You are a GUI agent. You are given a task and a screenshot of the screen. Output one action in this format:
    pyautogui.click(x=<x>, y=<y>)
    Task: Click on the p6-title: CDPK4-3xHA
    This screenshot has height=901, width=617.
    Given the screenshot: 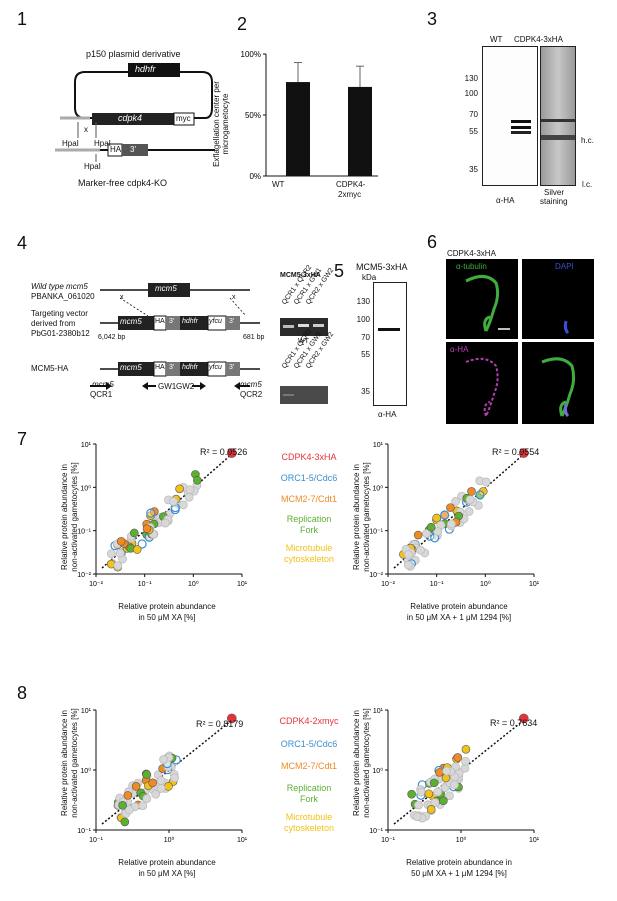 What is the action you would take?
    pyautogui.click(x=471, y=253)
    